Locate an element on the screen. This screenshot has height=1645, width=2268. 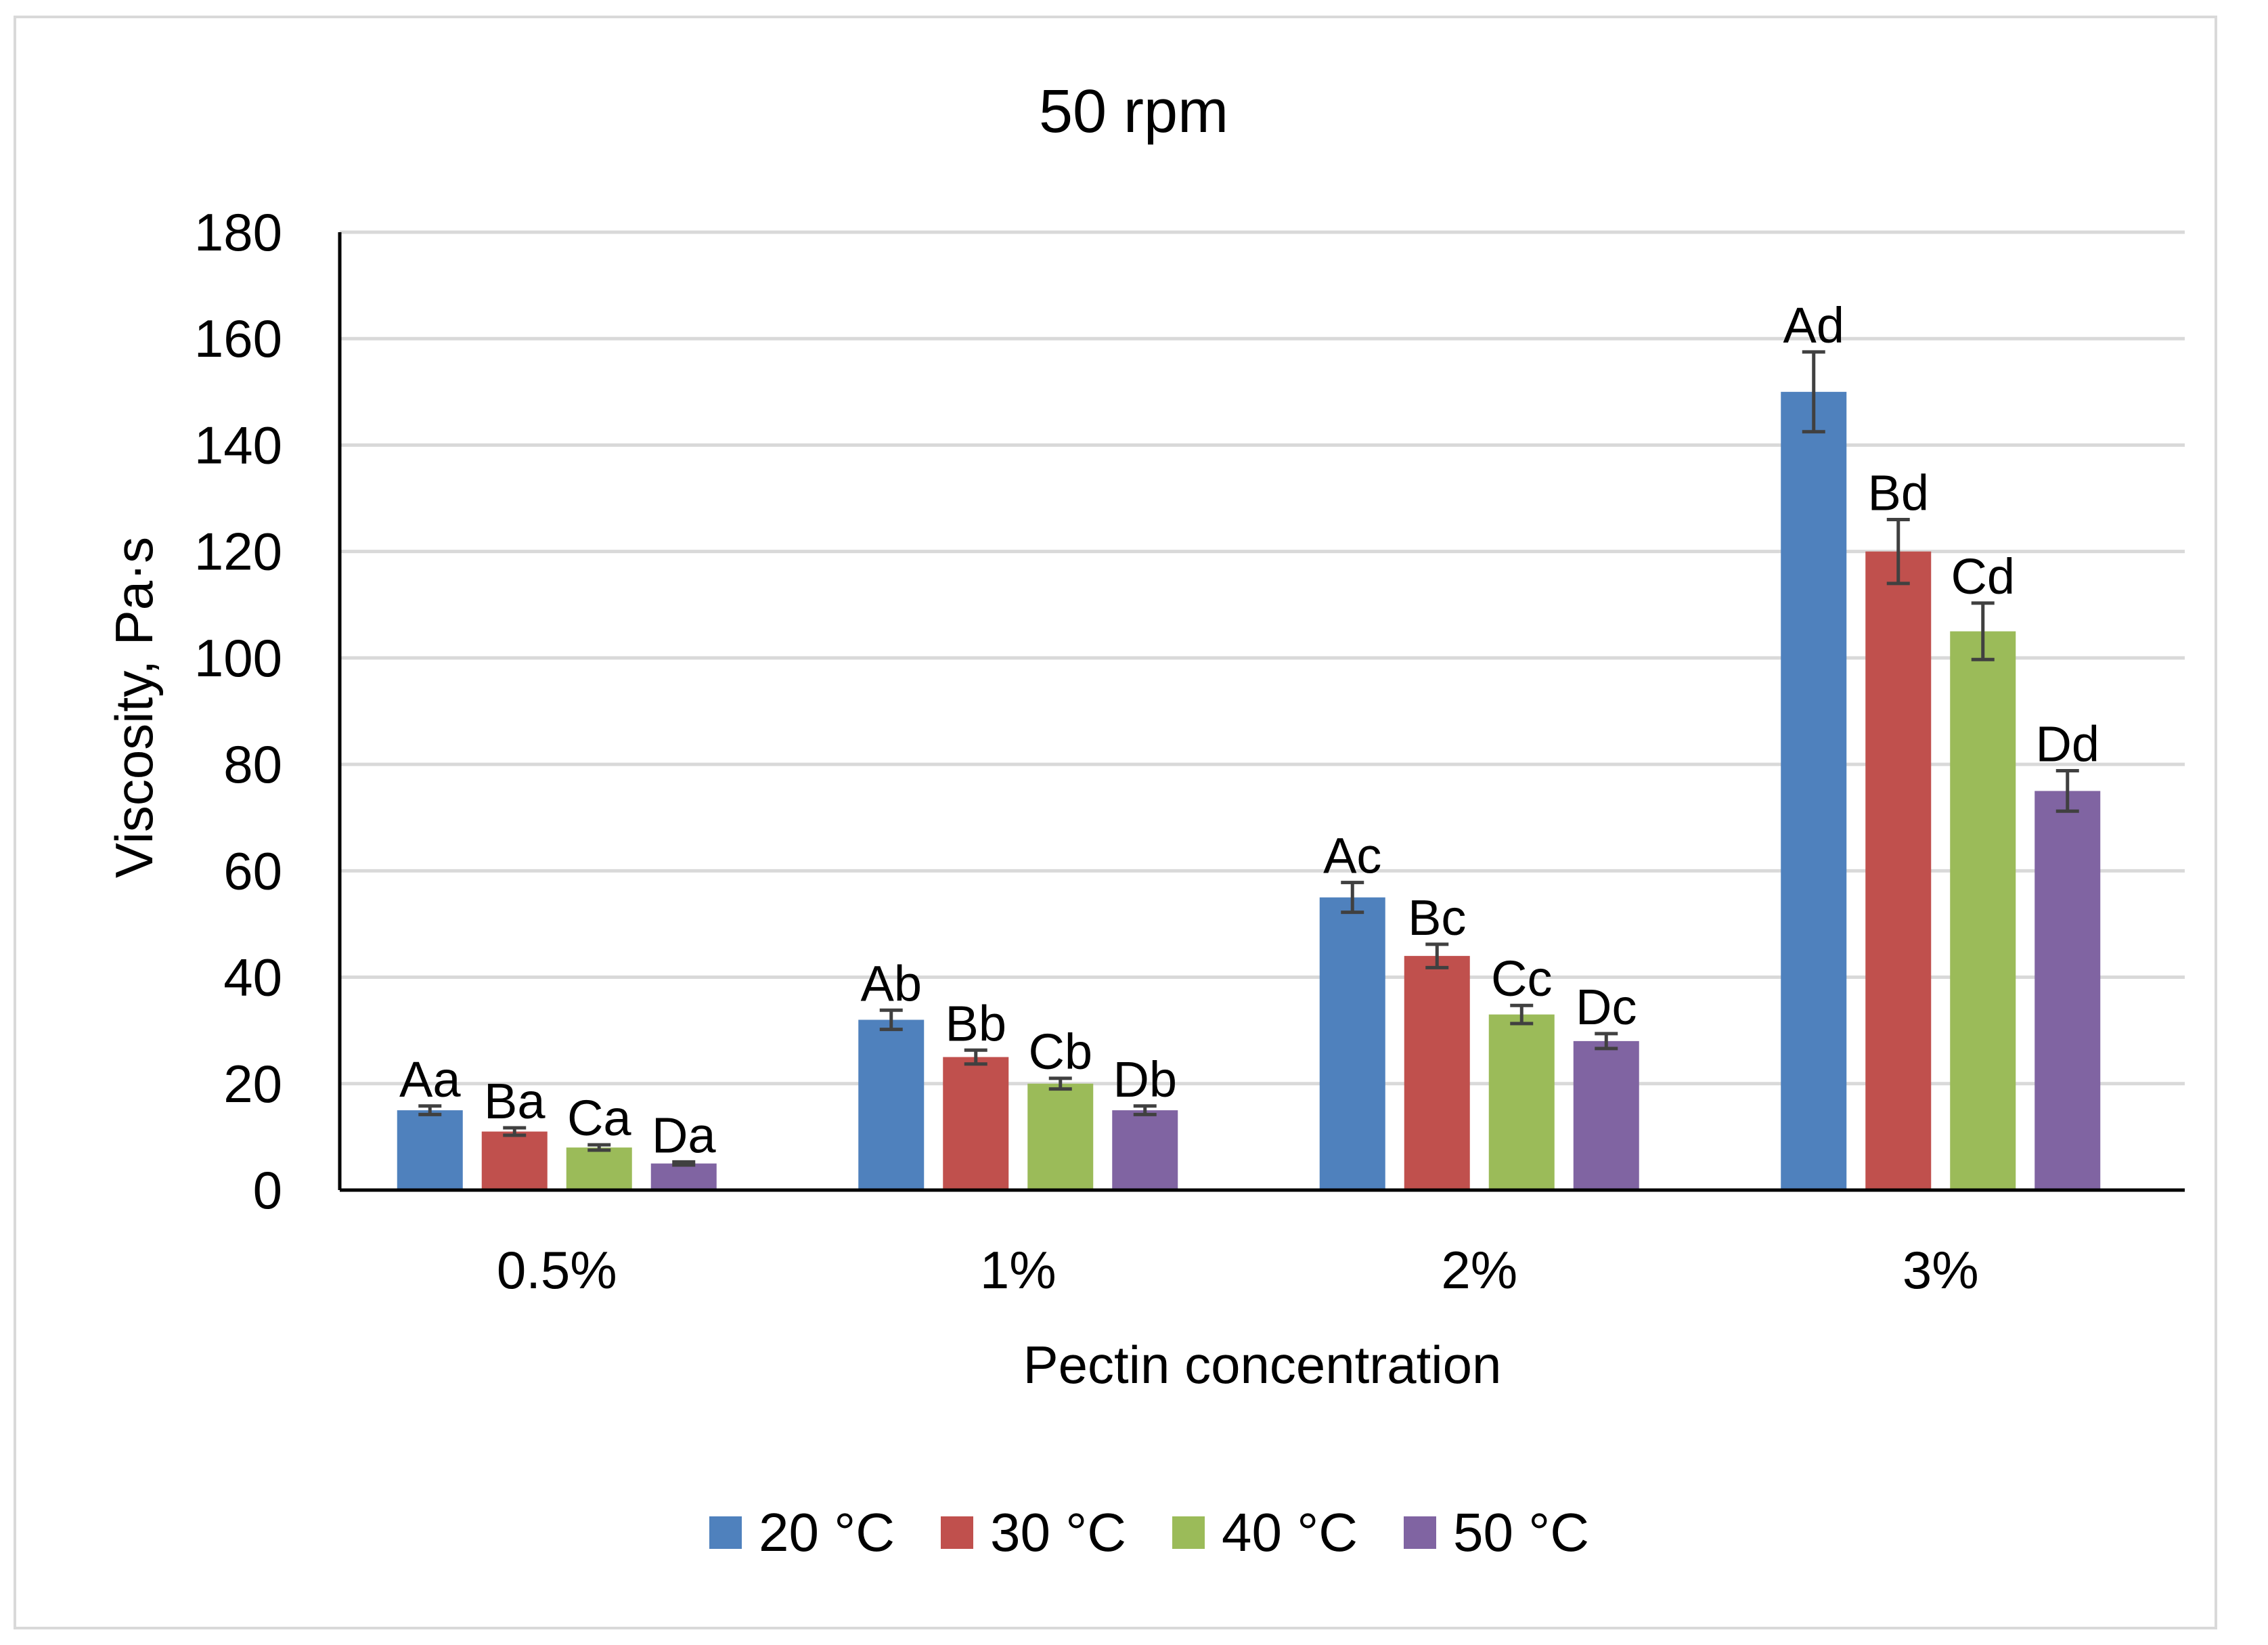
legend: 20 °C 30 °C 40 °C 50 °C is located at coordinates (1149, 1532).